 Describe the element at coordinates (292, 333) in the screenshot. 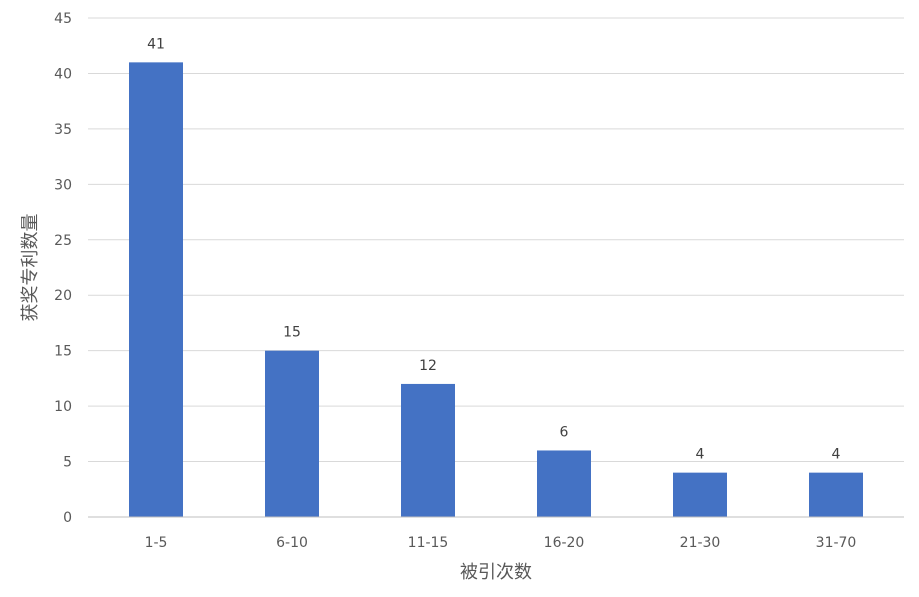

I see `data-label: 15` at that location.